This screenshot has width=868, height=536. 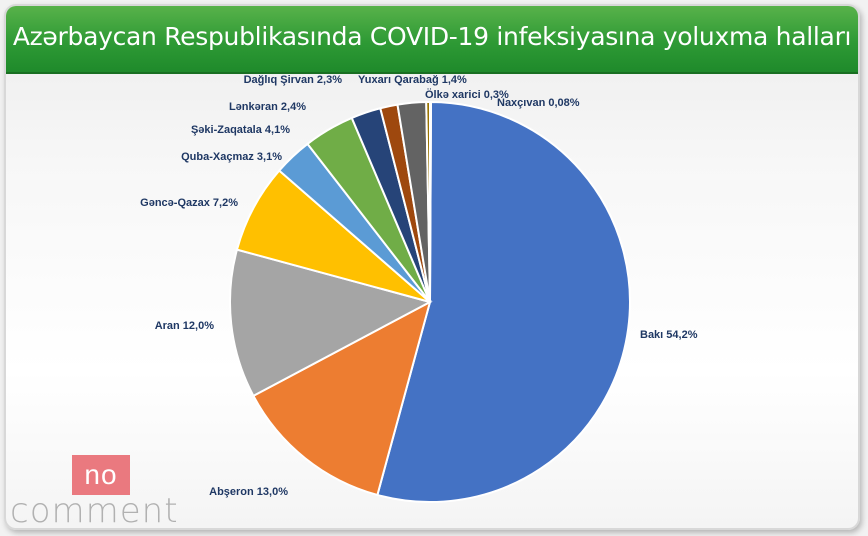 What do you see at coordinates (248, 492) in the screenshot?
I see `slice-label-1: Abşeron 13,0%` at bounding box center [248, 492].